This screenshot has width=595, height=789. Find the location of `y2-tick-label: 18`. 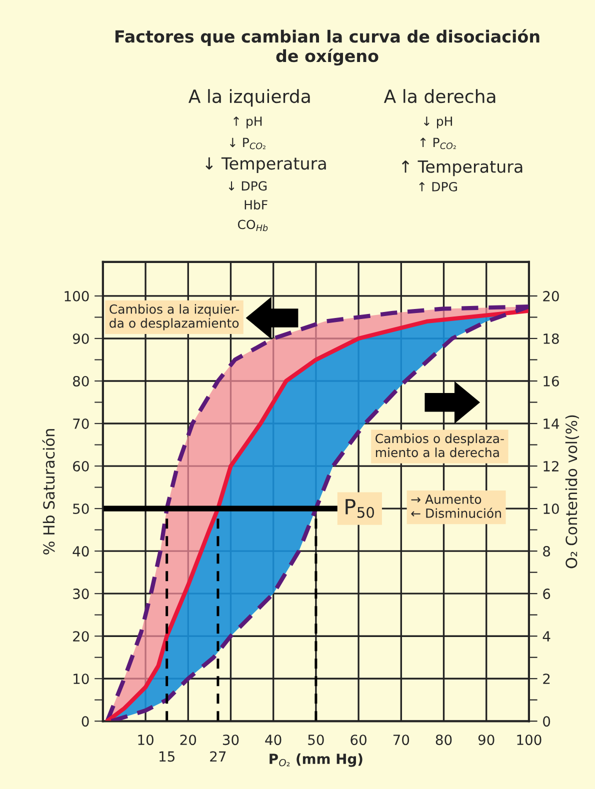

y2-tick-label: 18 is located at coordinates (551, 338).